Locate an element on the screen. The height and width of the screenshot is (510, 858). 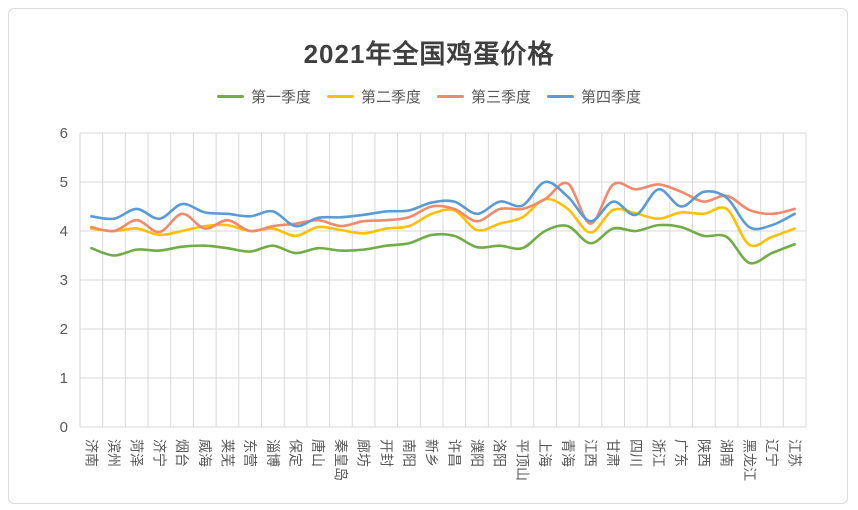
x-axis-category-label: 莱芜 is located at coordinates (227, 453).